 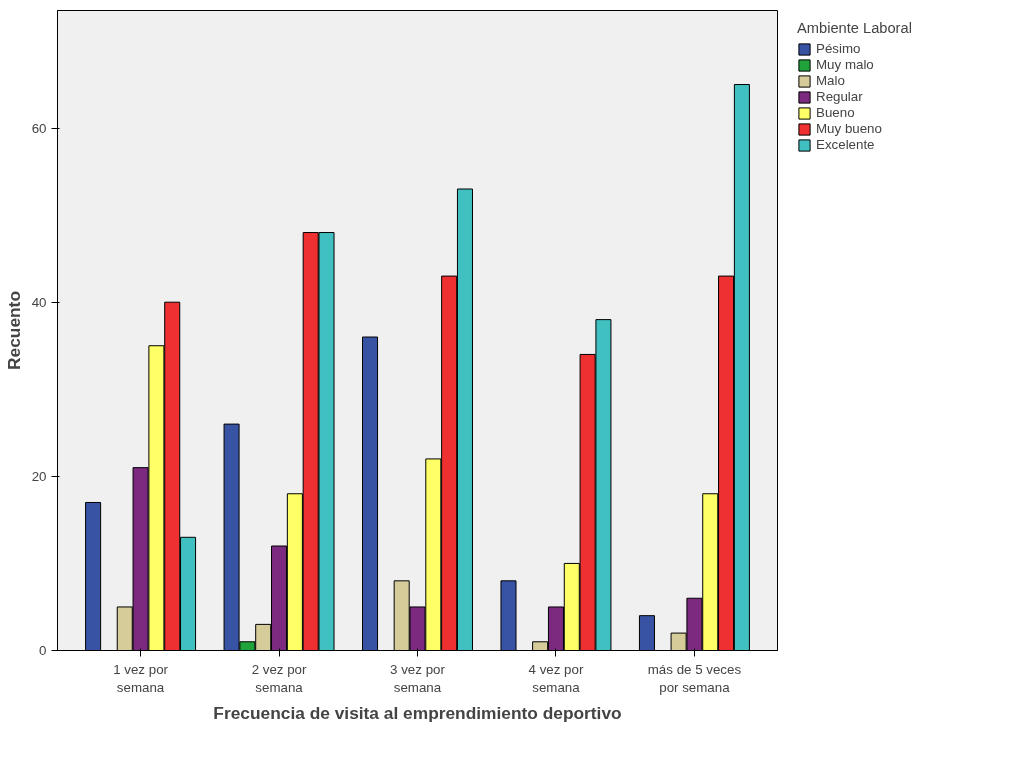 I want to click on y-tick-label: 0, so click(x=43, y=650).